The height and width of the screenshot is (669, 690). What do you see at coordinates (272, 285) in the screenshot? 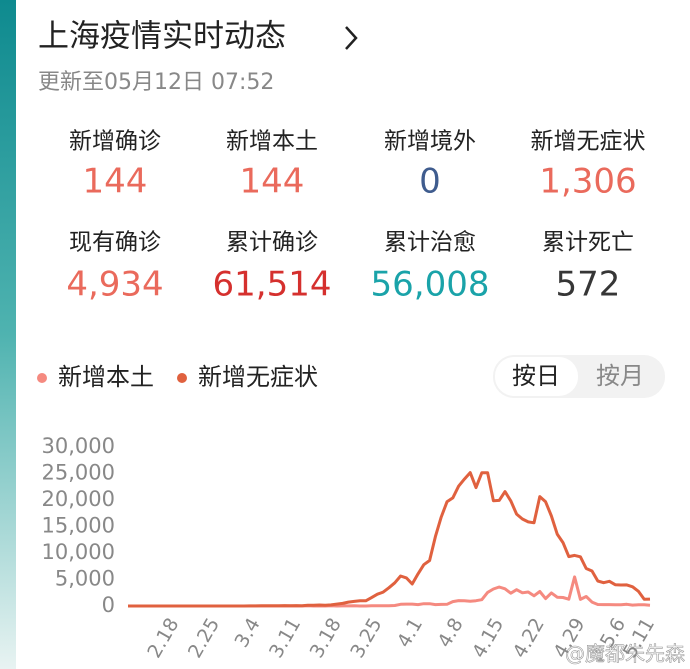
I see `stat-value: 61,514` at bounding box center [272, 285].